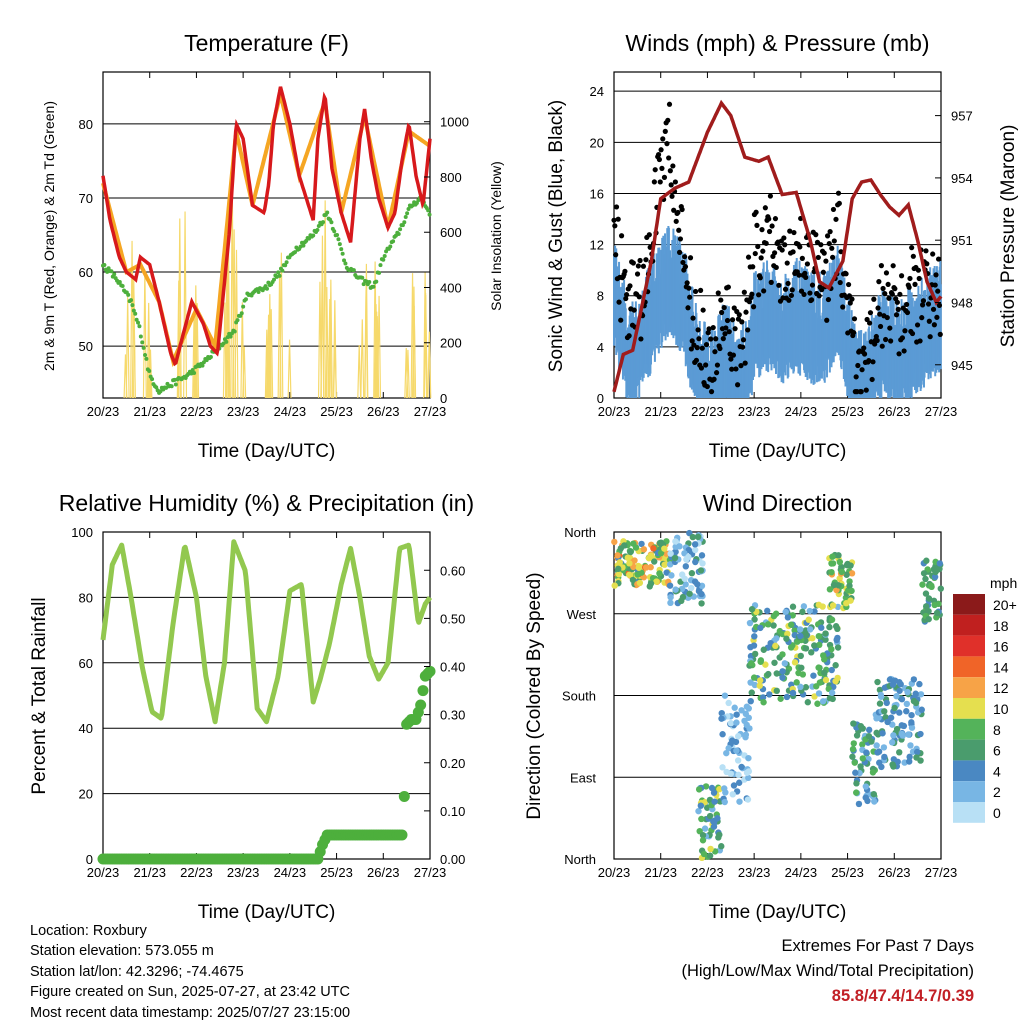 Image resolution: width=1024 pixels, height=1024 pixels. What do you see at coordinates (777, 695) in the screenshot?
I see `direction-frame` at bounding box center [777, 695].